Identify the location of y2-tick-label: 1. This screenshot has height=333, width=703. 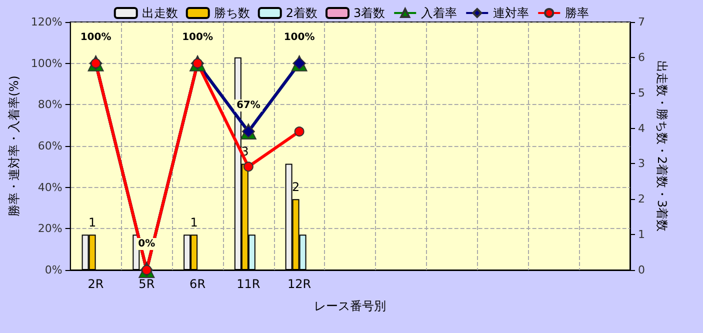
(641, 235).